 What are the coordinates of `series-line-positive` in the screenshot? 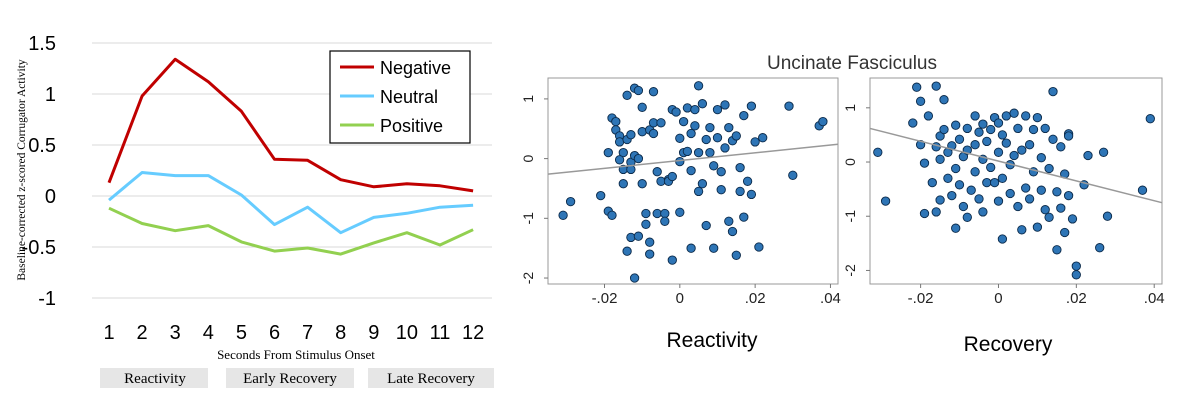 It's located at (291, 231).